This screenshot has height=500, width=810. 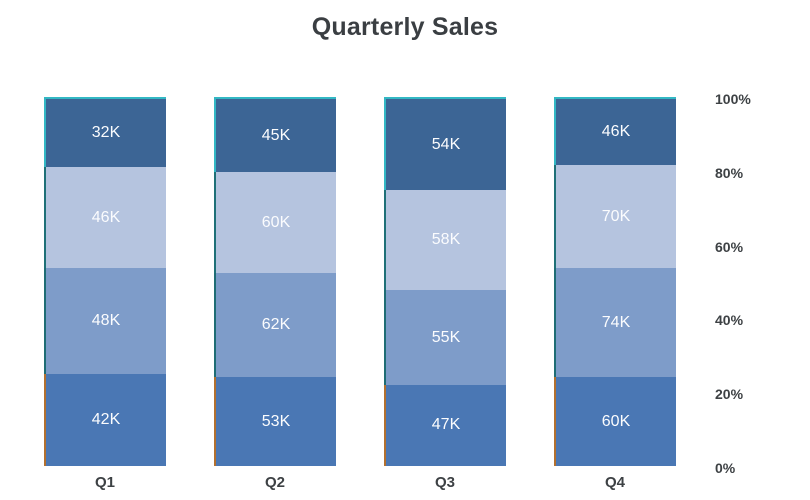 I want to click on bar-segment-q2-upper-middle: 60K, so click(x=275, y=223).